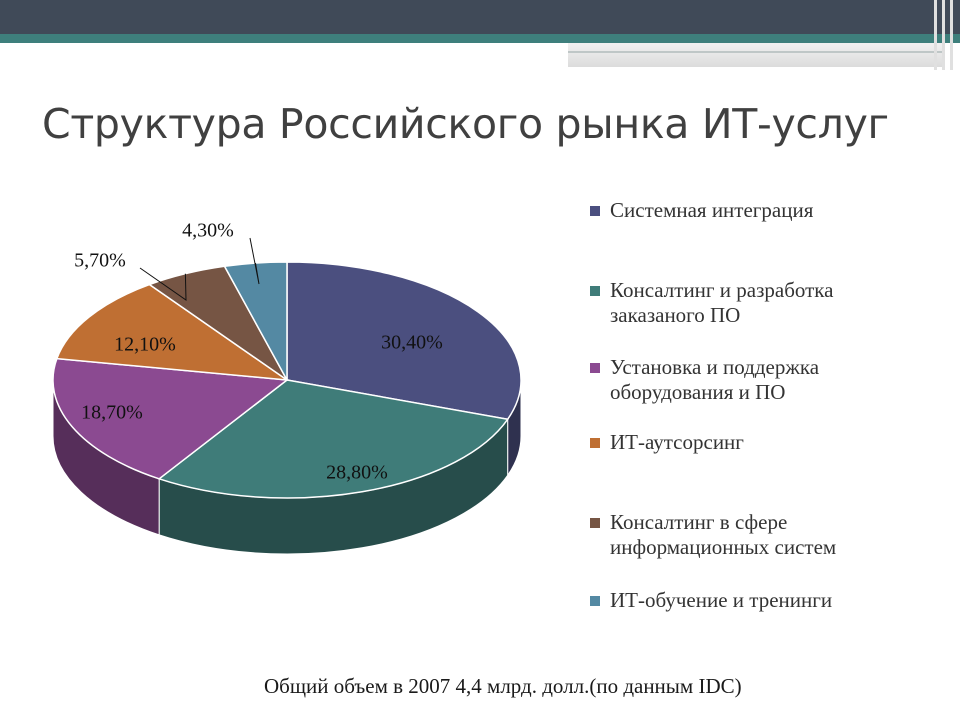 The height and width of the screenshot is (720, 960). Describe the element at coordinates (755, 55) in the screenshot. I see `header-decoration` at that location.